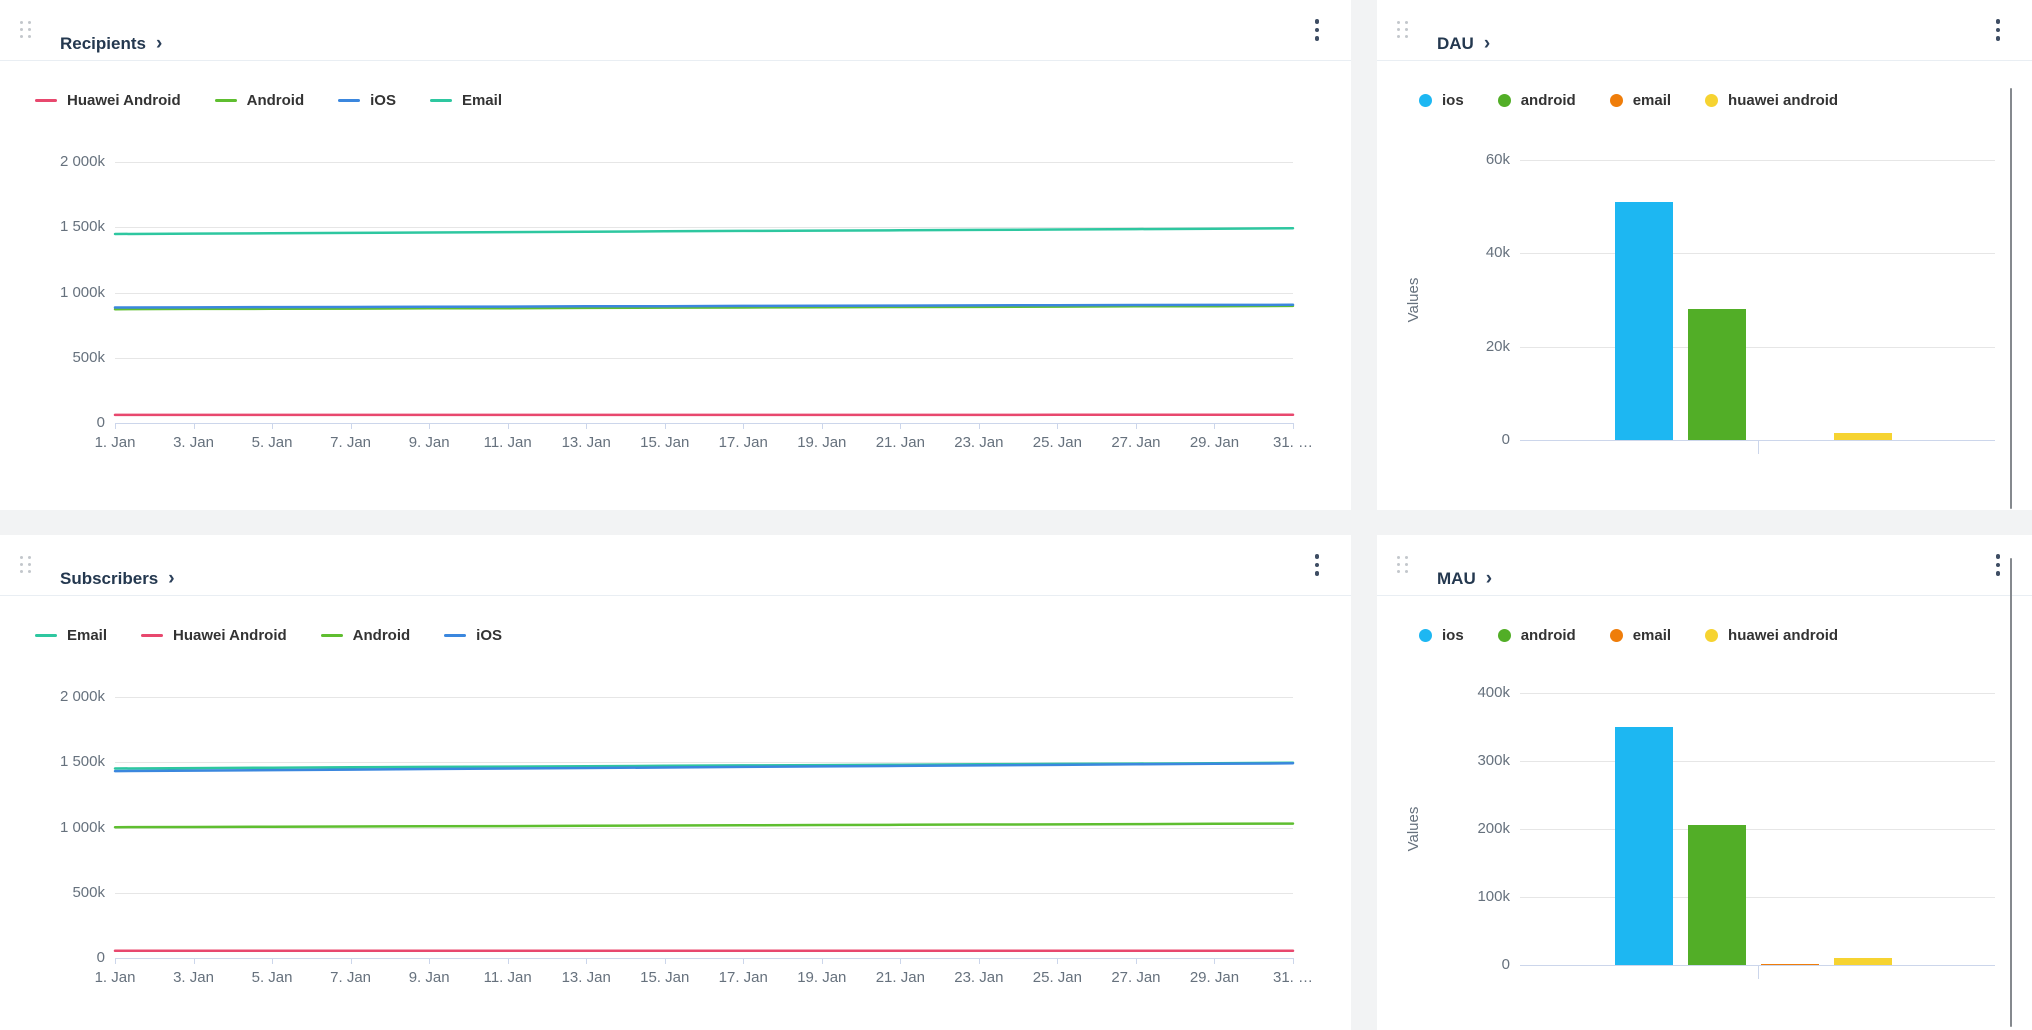 The image size is (2032, 1030). I want to click on x-axis-label: 9. Jan, so click(429, 977).